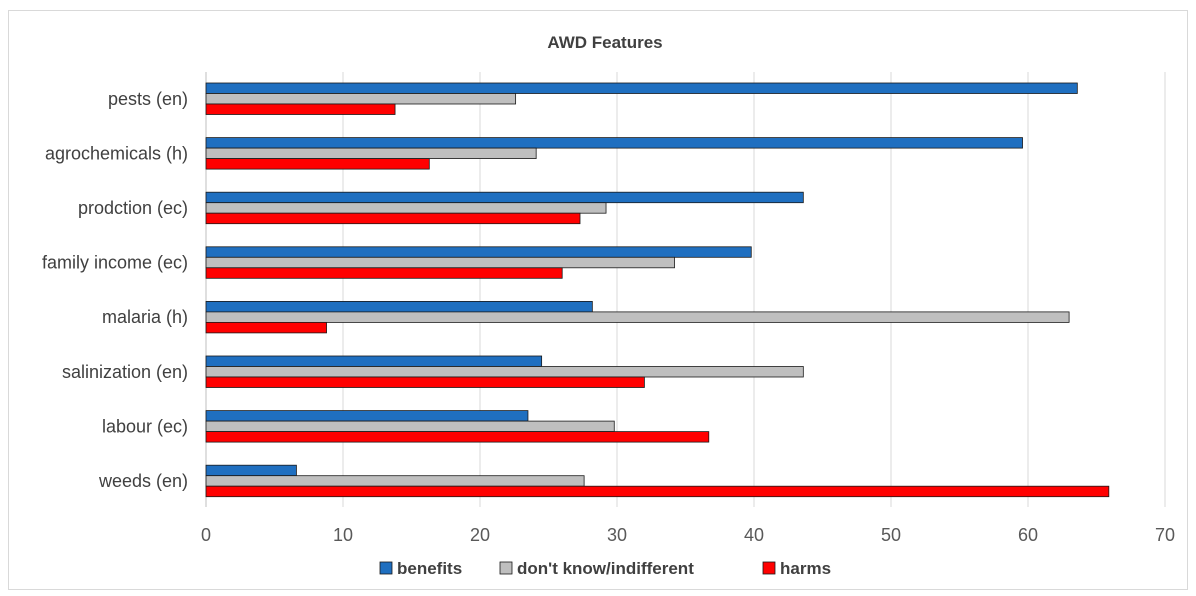  What do you see at coordinates (115, 263) in the screenshot?
I see `category-label: family income (ec)` at bounding box center [115, 263].